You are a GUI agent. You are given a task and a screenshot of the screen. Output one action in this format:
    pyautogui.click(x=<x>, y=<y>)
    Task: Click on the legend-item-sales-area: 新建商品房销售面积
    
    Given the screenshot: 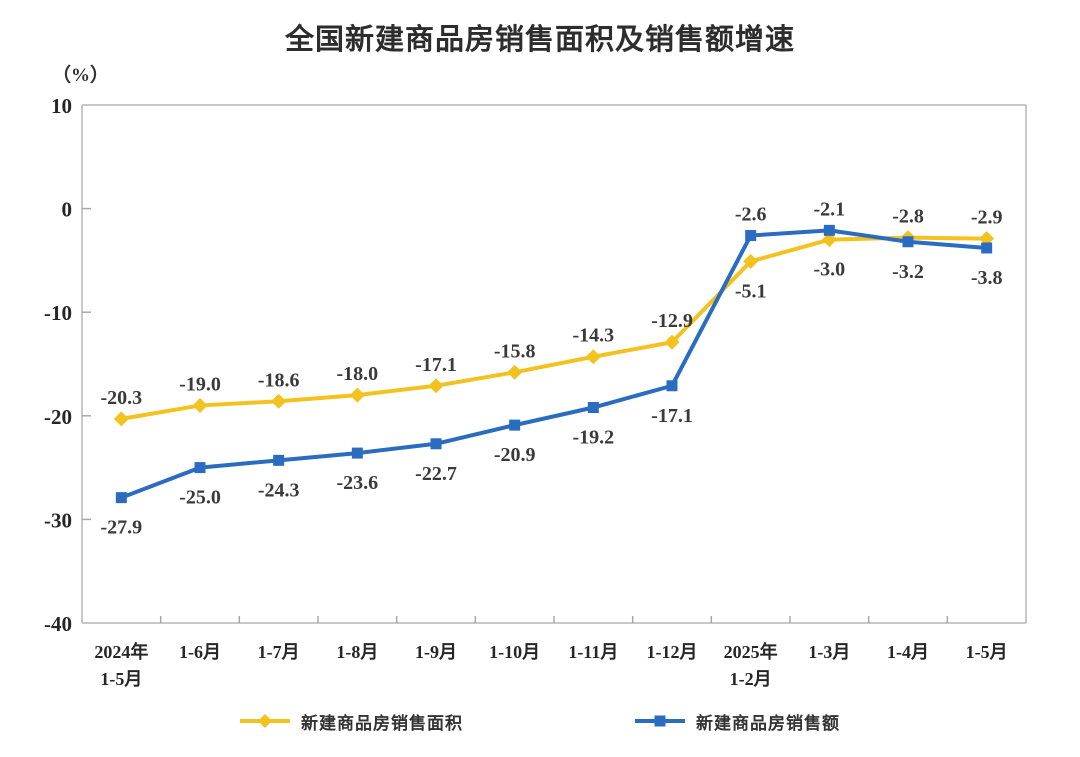 What is the action you would take?
    pyautogui.click(x=350, y=721)
    